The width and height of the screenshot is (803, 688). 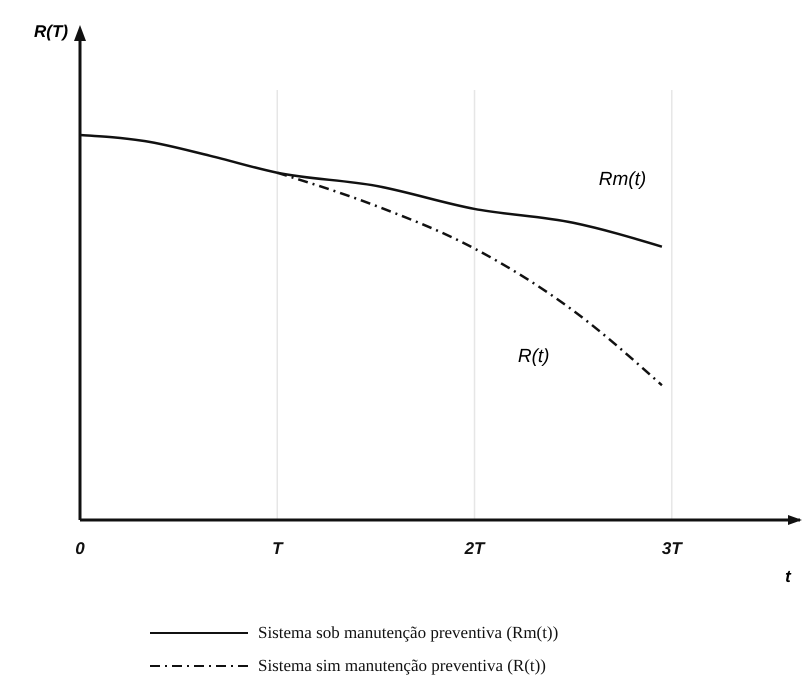 What do you see at coordinates (673, 548) in the screenshot?
I see `x-tick-label: 3T` at bounding box center [673, 548].